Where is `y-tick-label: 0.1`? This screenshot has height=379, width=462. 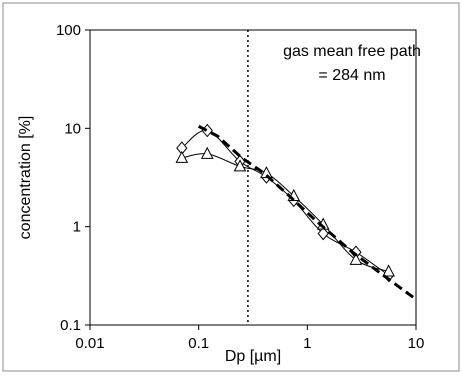 y-tick-label: 0.1 is located at coordinates (70, 325).